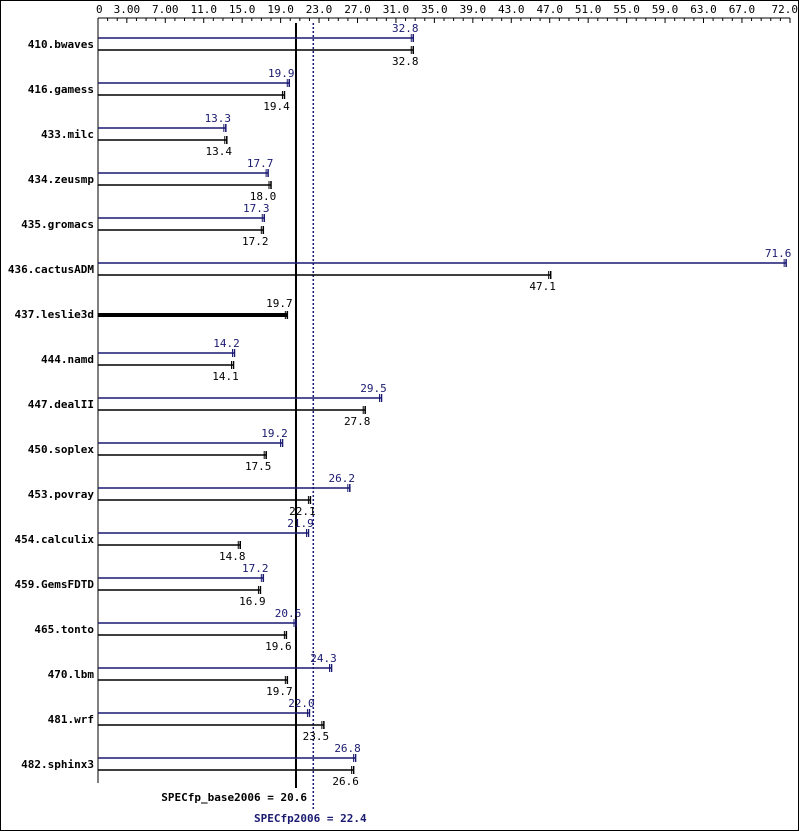  I want to click on x-tick-label: 3.00, so click(127, 9).